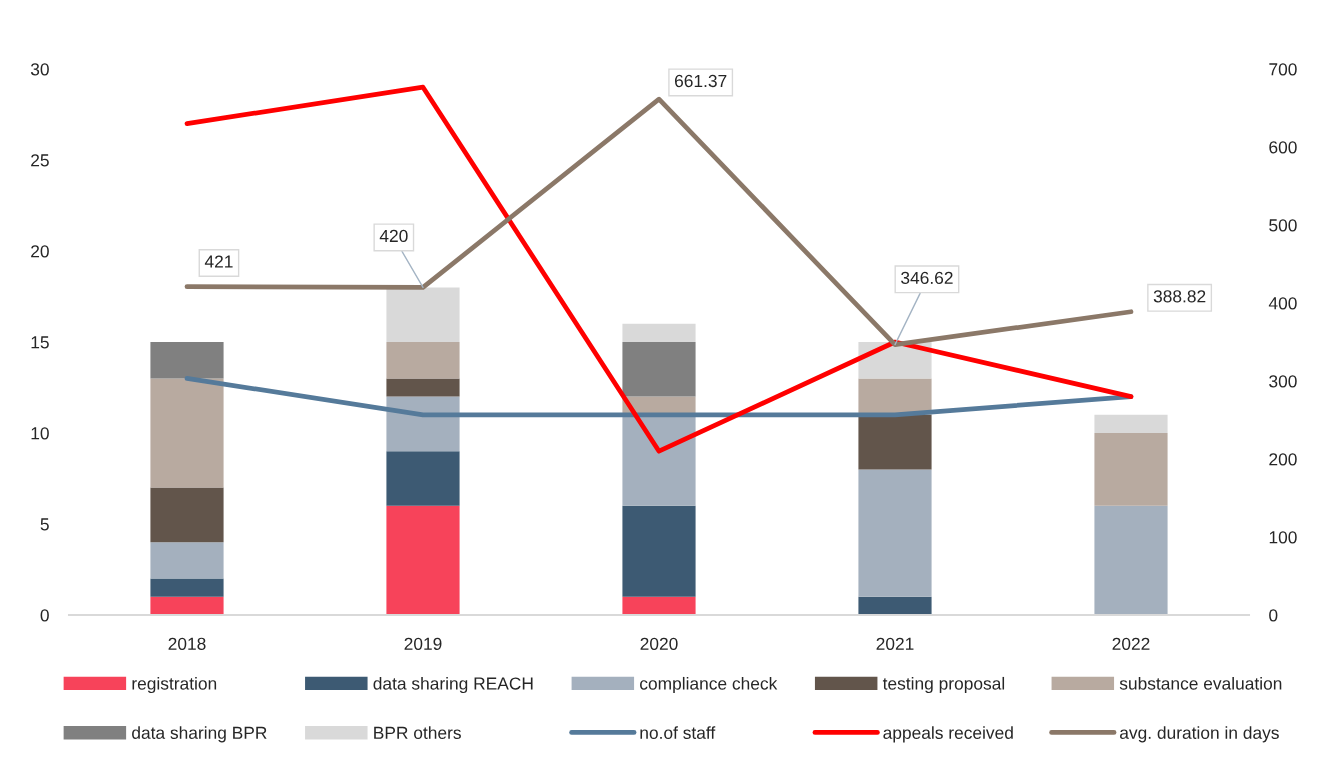 Image resolution: width=1324 pixels, height=760 pixels. What do you see at coordinates (1200, 683) in the screenshot?
I see `legend-label: substance evaluation` at bounding box center [1200, 683].